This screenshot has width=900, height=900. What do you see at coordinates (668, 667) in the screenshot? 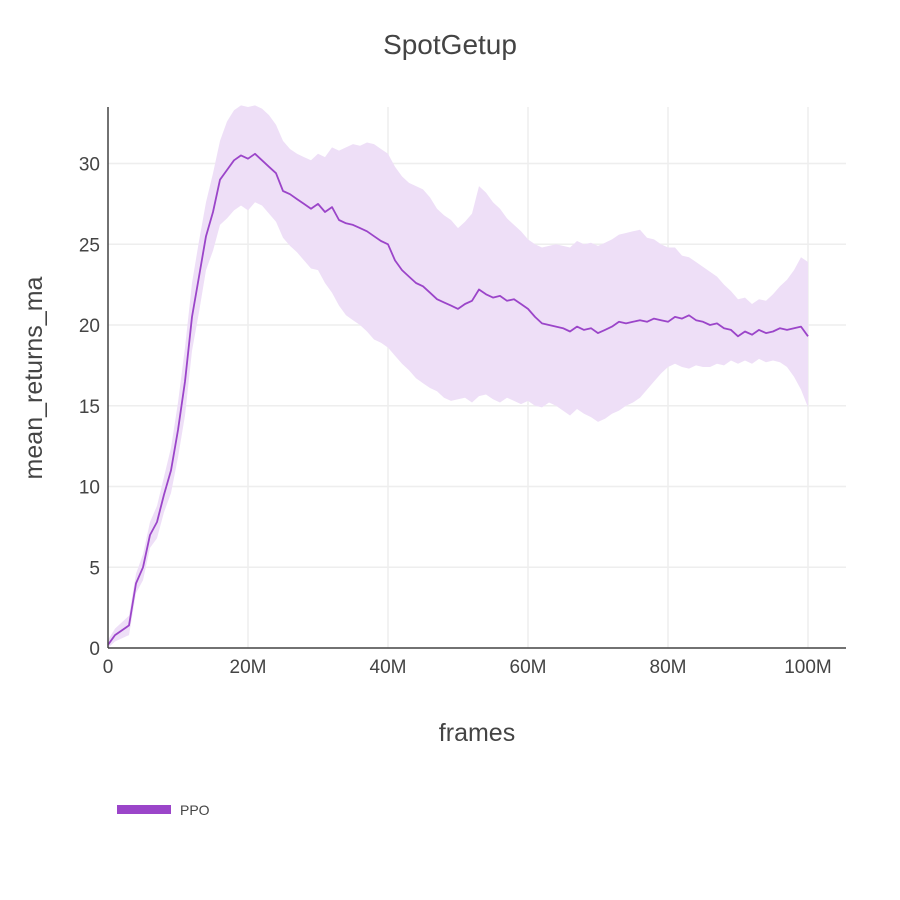
I see `x-tick-label-4: 80M` at bounding box center [668, 667].